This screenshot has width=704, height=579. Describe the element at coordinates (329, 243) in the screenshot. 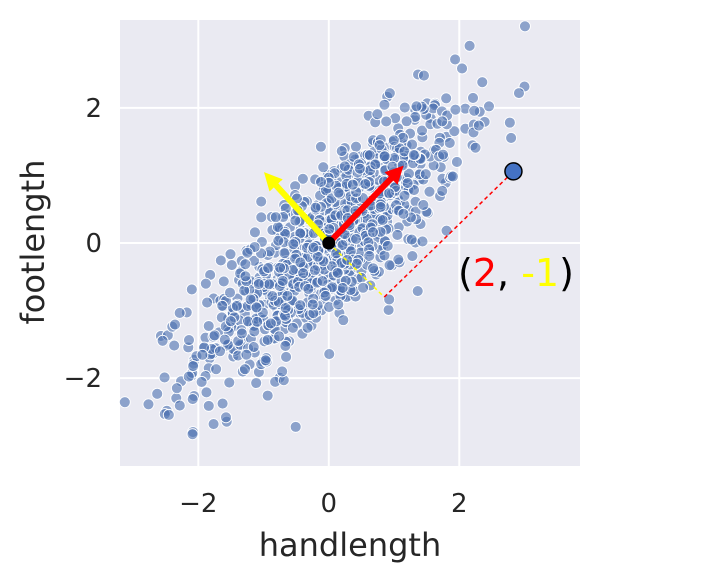

I see `origin-point` at that location.